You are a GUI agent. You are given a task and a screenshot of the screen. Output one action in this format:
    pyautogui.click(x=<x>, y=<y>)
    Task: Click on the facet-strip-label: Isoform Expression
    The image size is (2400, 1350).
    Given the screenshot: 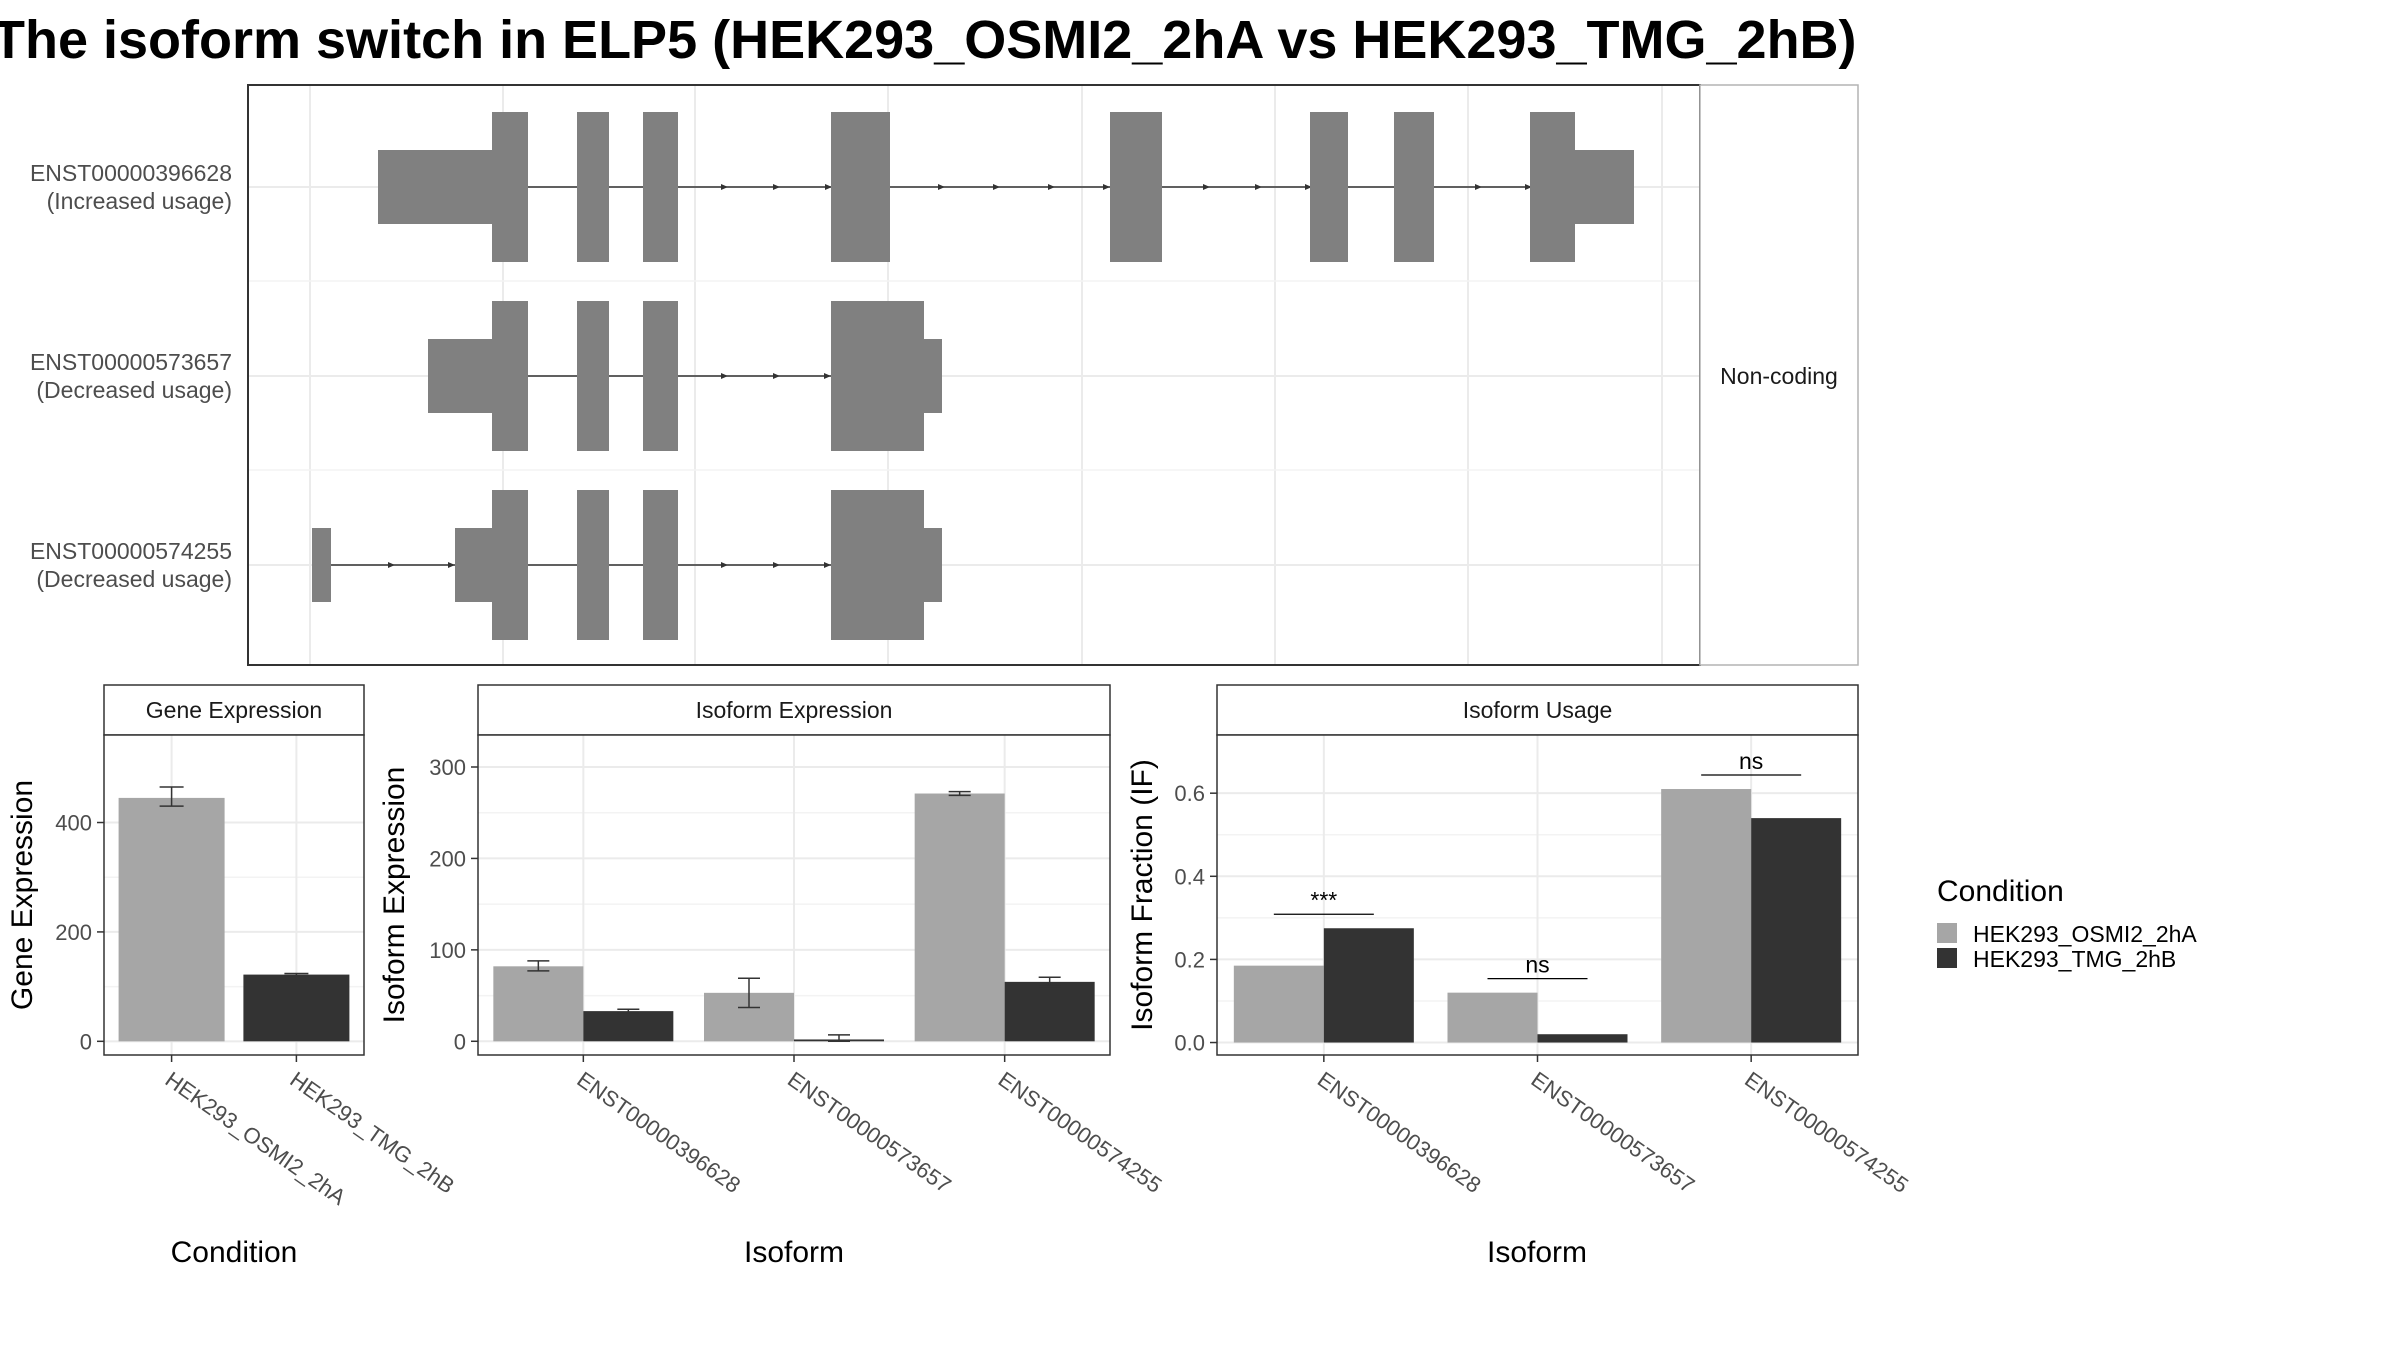 What is the action you would take?
    pyautogui.click(x=794, y=710)
    